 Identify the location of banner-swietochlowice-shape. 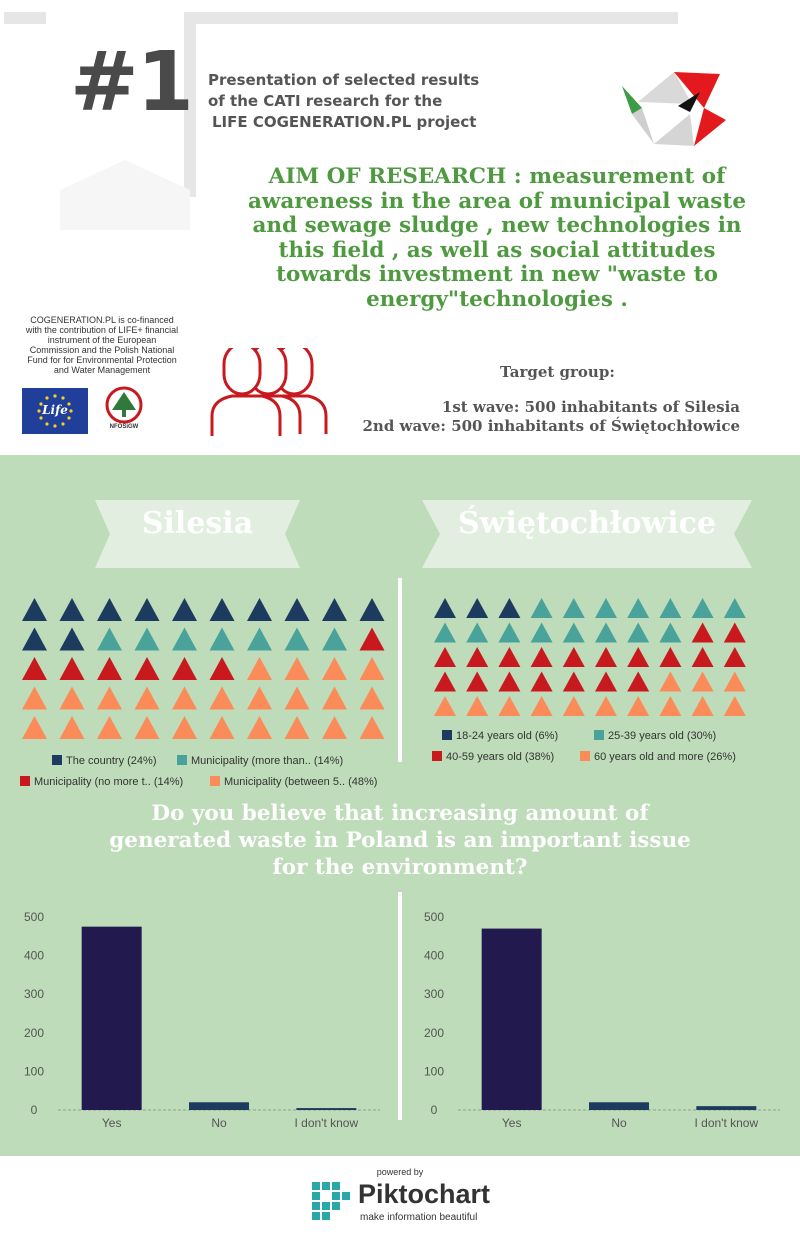
(587, 534).